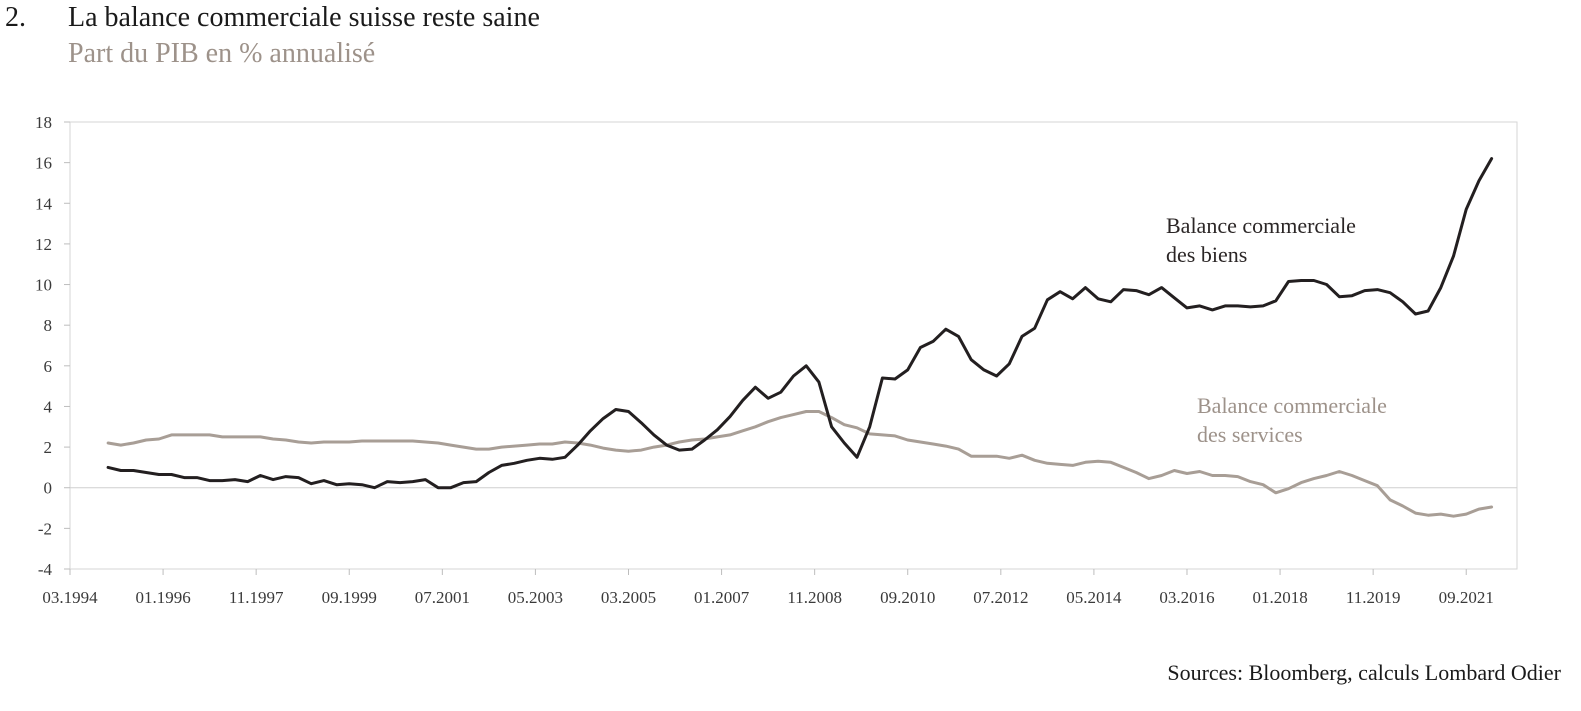 The width and height of the screenshot is (1581, 711). I want to click on series-line-services, so click(800, 464).